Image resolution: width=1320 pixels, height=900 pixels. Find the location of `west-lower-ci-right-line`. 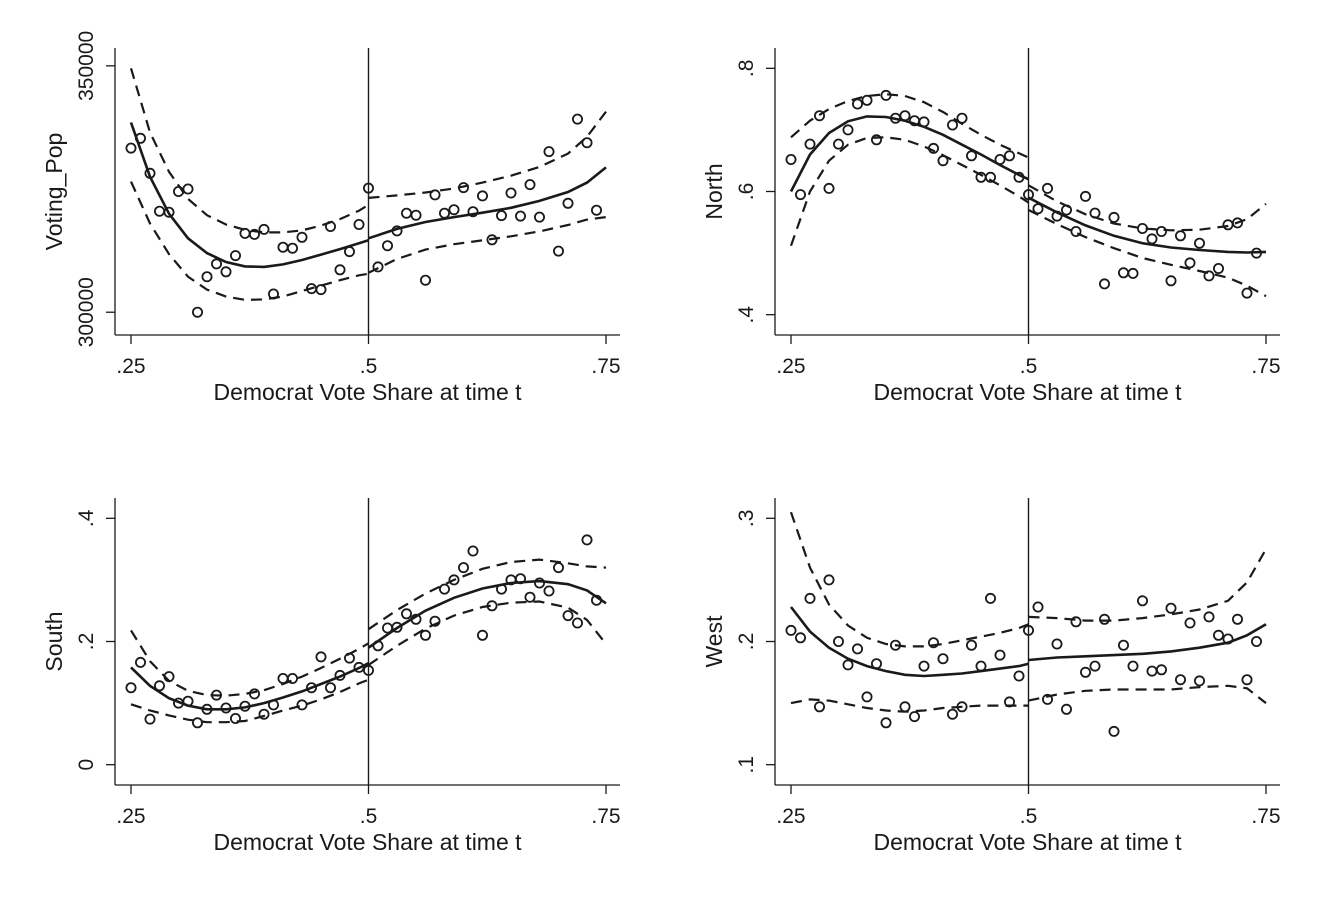

west-lower-ci-right-line is located at coordinates (1147, 694).